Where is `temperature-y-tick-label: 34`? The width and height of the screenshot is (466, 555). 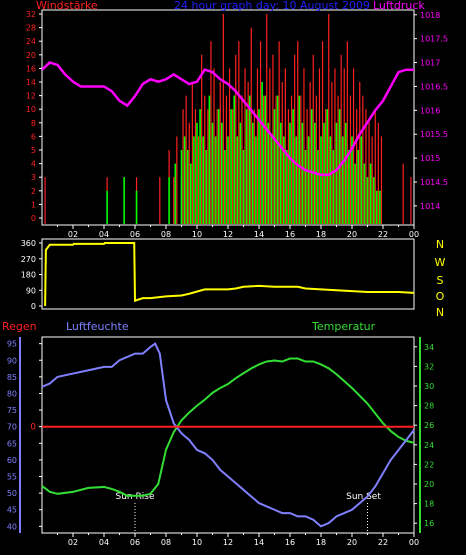 temperature-y-tick-label: 34 is located at coordinates (429, 347).